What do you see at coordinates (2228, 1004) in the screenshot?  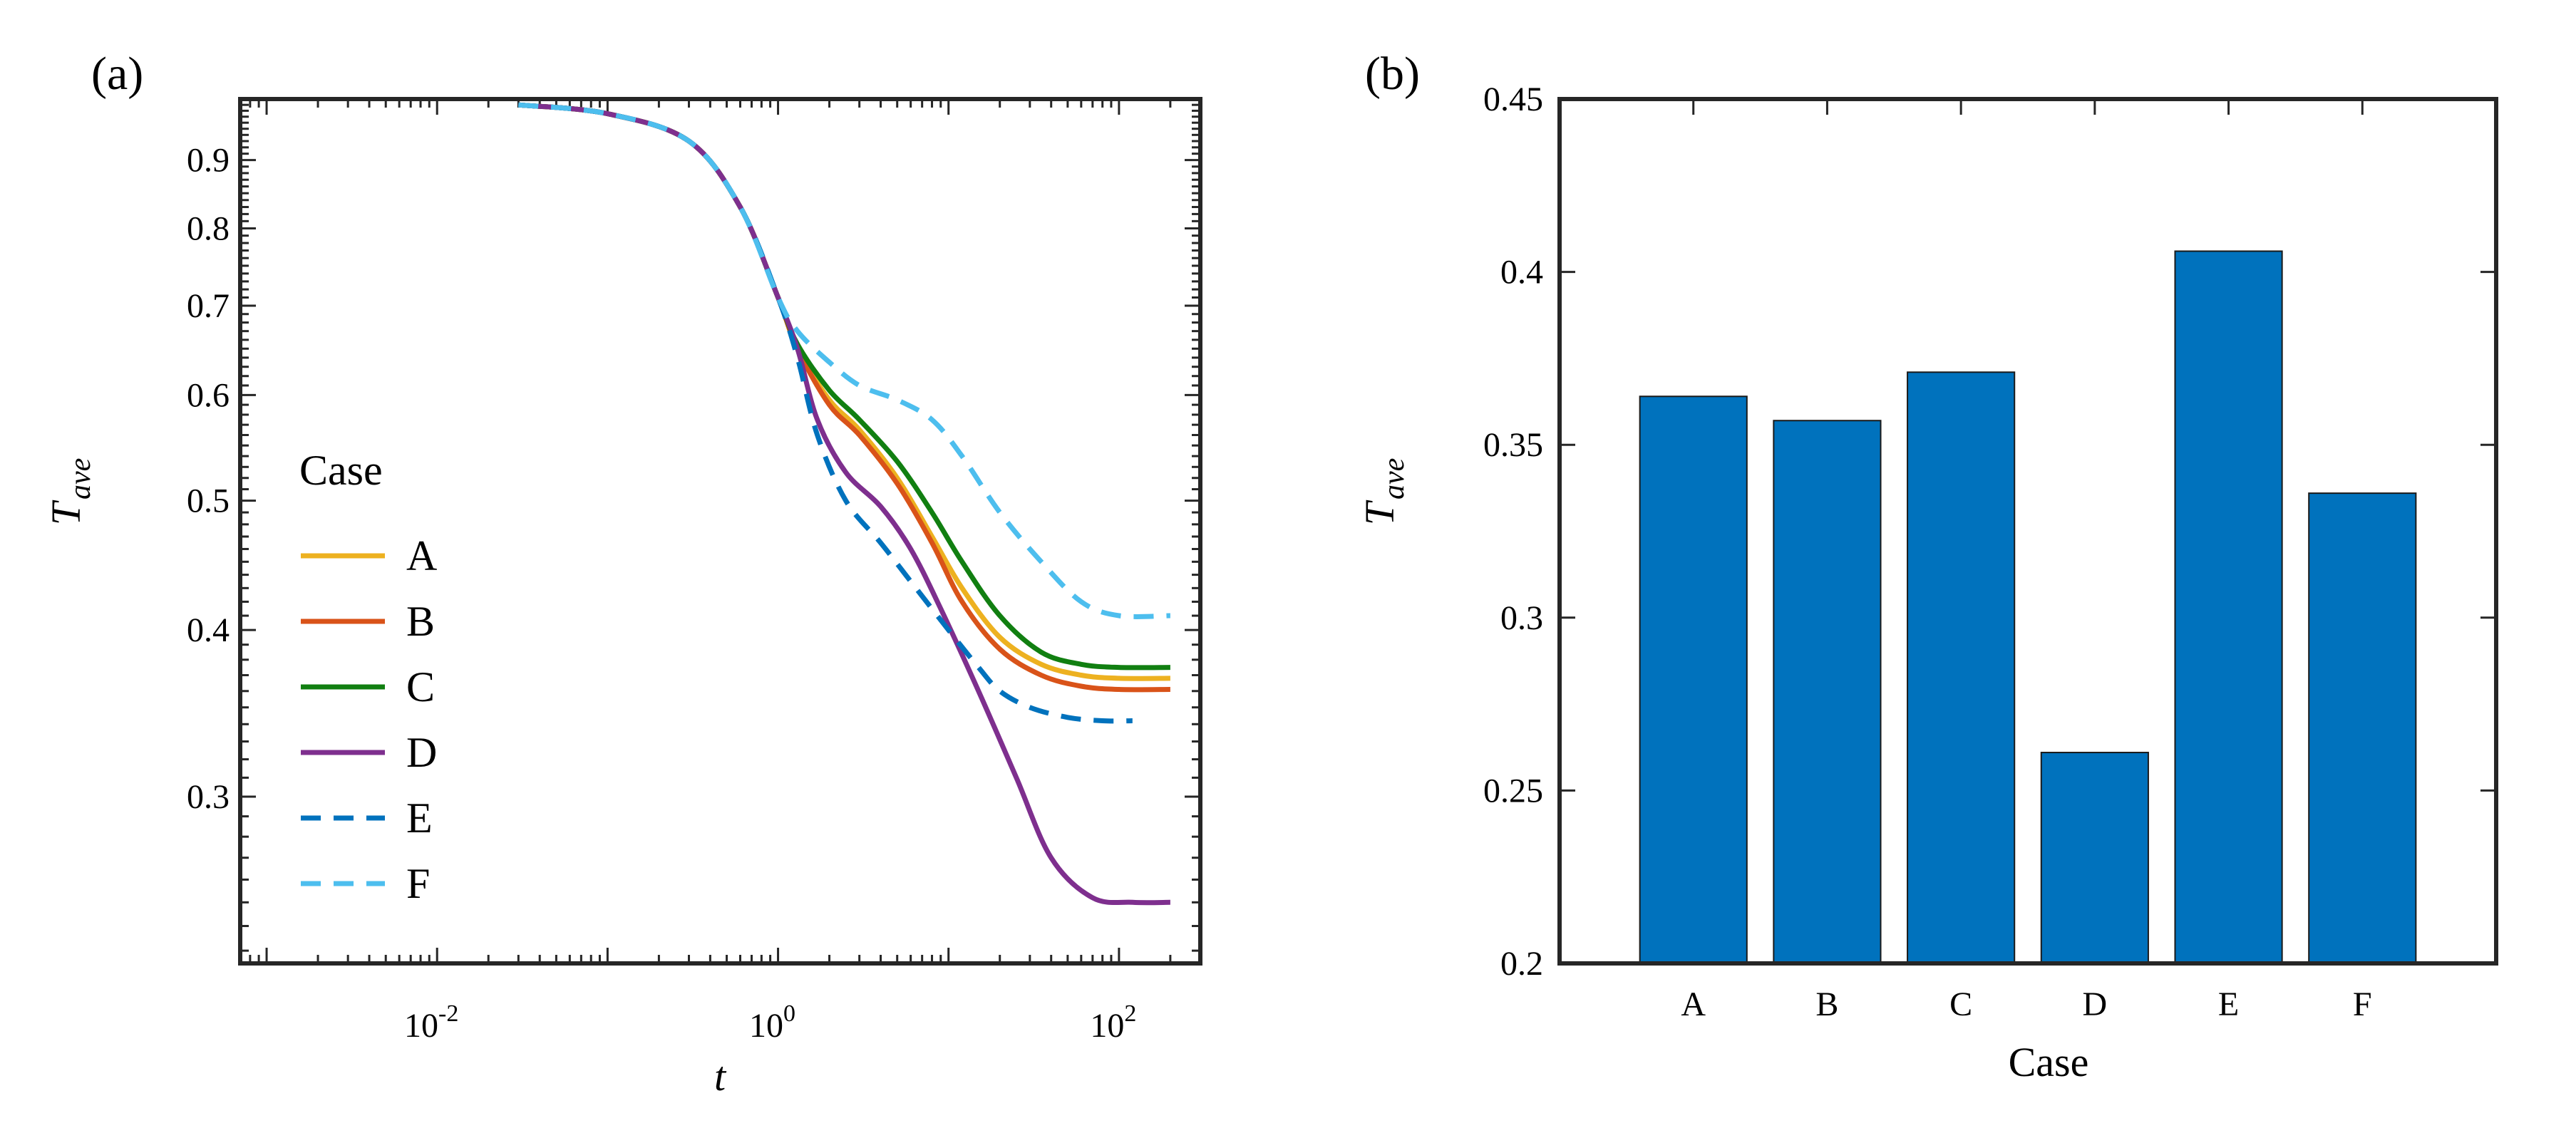 I see `x-tick-label: E` at bounding box center [2228, 1004].